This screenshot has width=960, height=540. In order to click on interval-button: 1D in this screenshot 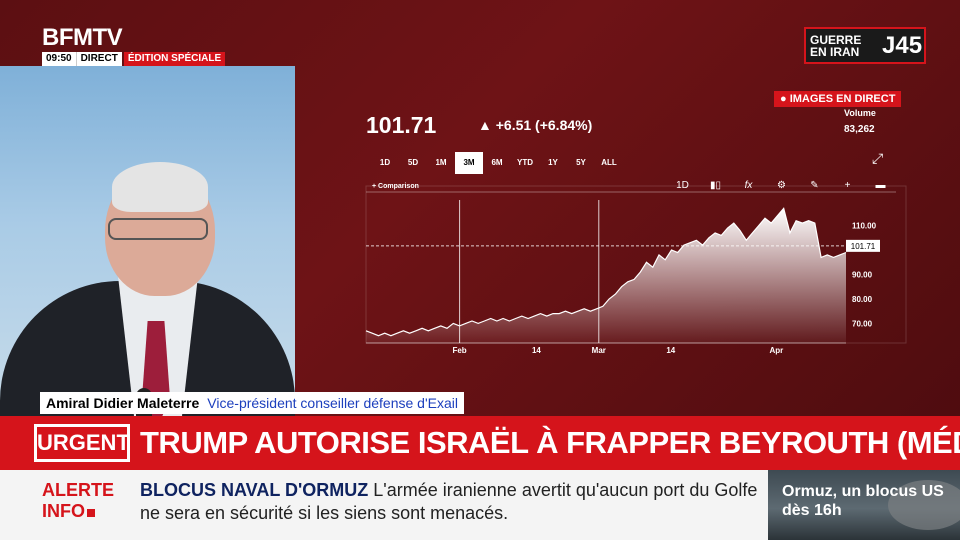, I will do `click(682, 185)`.